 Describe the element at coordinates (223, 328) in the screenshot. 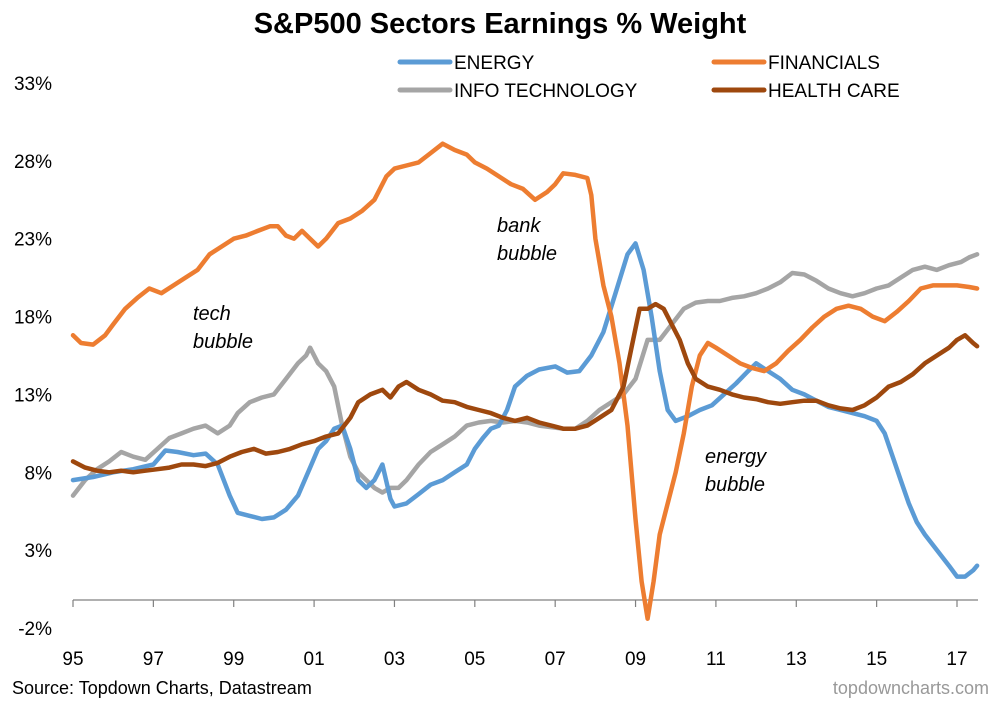

I see `annotation-tech-bubble: tech bubble` at that location.